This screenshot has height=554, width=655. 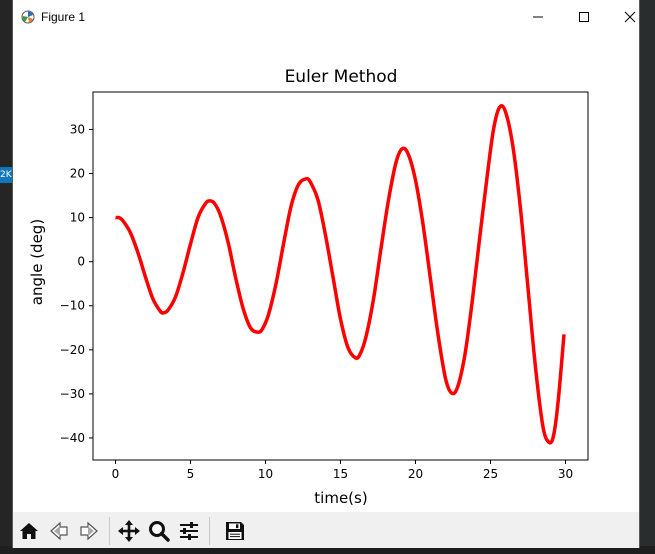 I want to click on background-editor-right, so click(x=647, y=277).